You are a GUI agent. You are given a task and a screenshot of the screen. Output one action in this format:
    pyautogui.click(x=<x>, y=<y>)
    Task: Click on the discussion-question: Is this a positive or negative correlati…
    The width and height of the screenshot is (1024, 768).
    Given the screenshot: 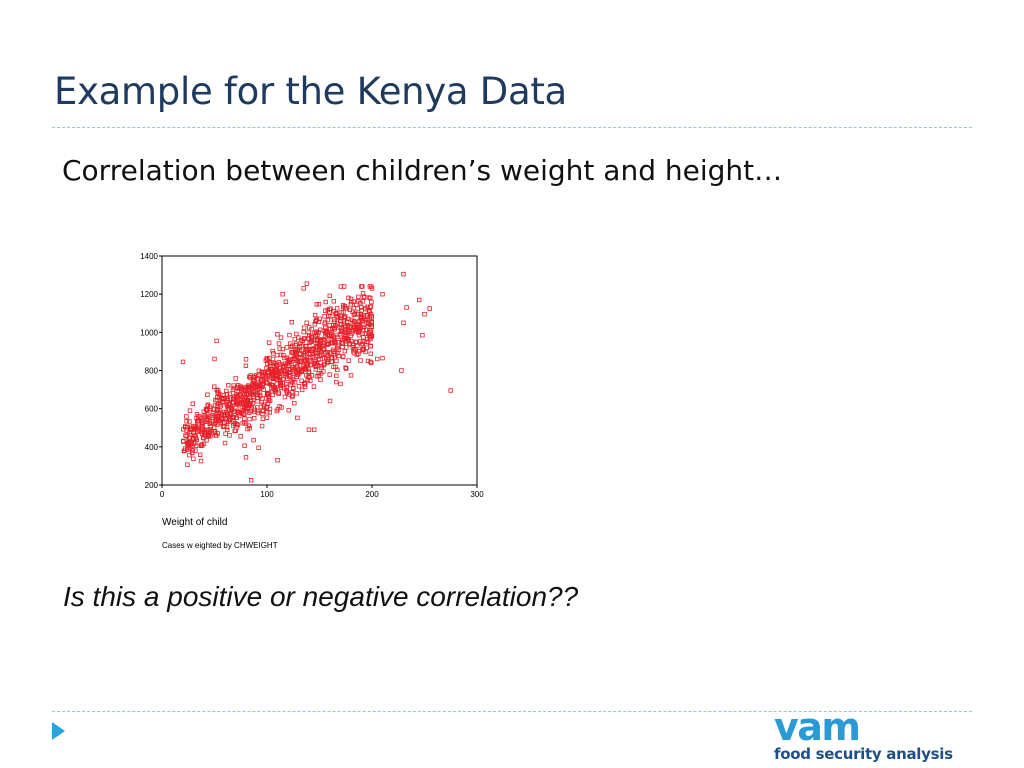 What is the action you would take?
    pyautogui.click(x=321, y=596)
    